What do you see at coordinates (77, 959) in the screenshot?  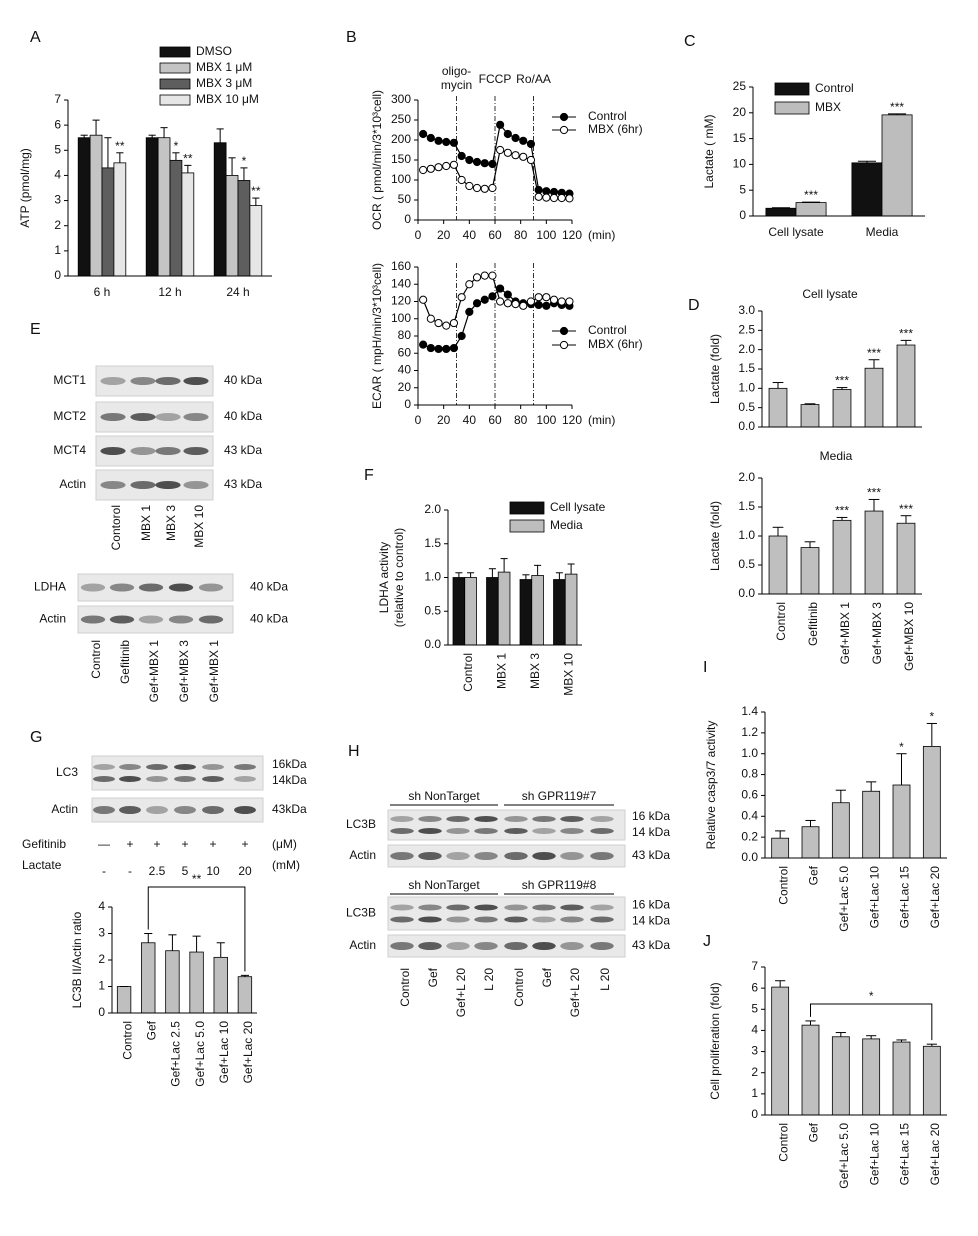 I see `y-axis-label: LC3B II/Actin ratio` at bounding box center [77, 959].